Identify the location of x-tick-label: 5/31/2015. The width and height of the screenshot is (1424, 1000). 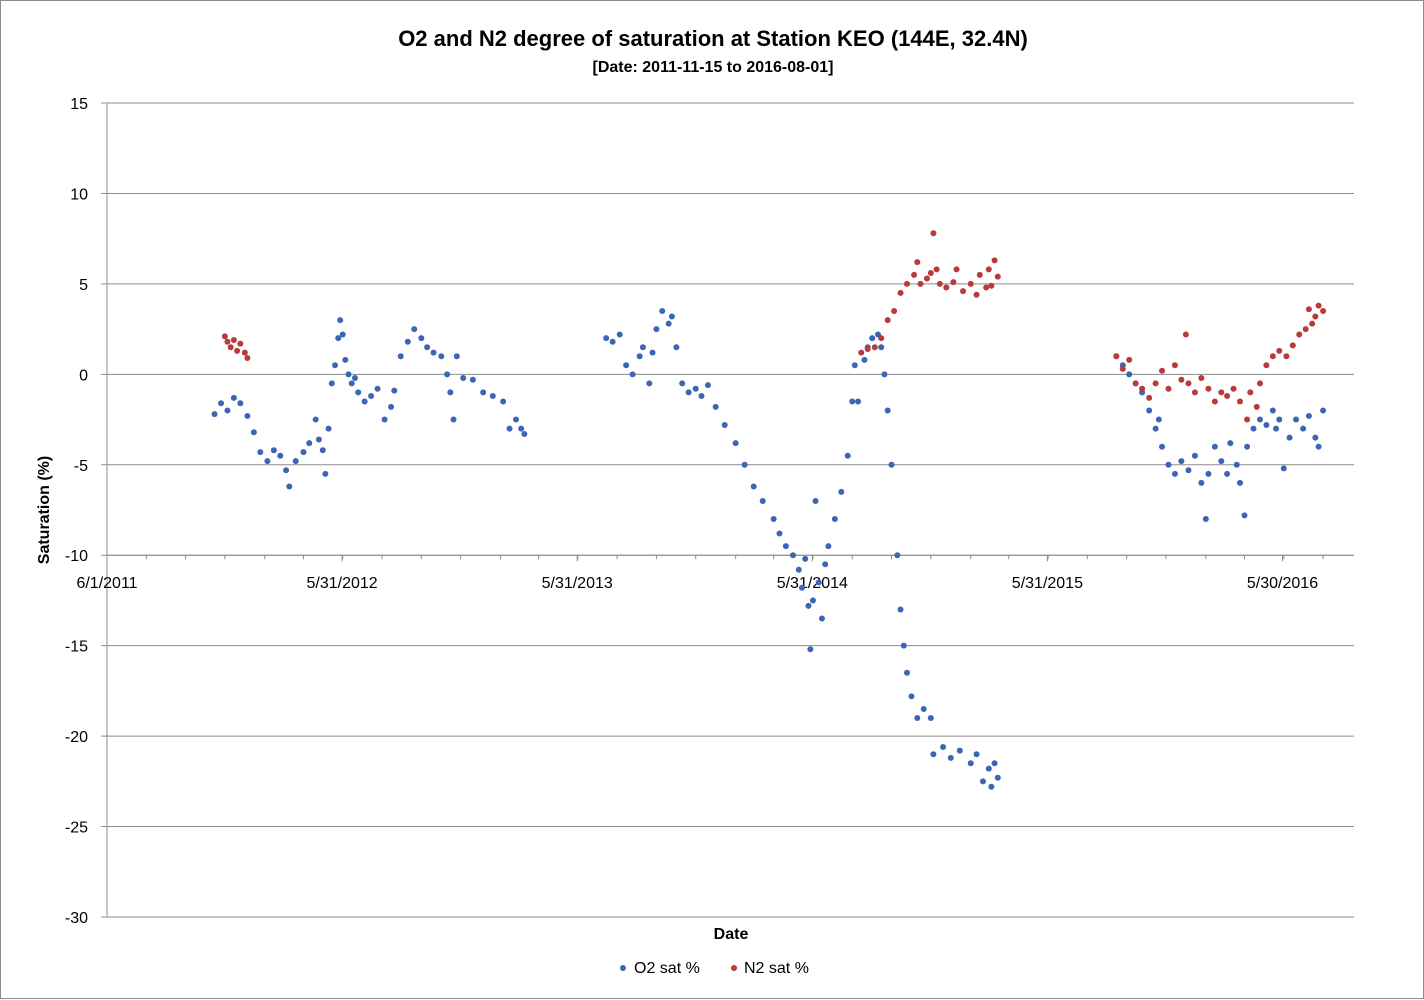
(1047, 583).